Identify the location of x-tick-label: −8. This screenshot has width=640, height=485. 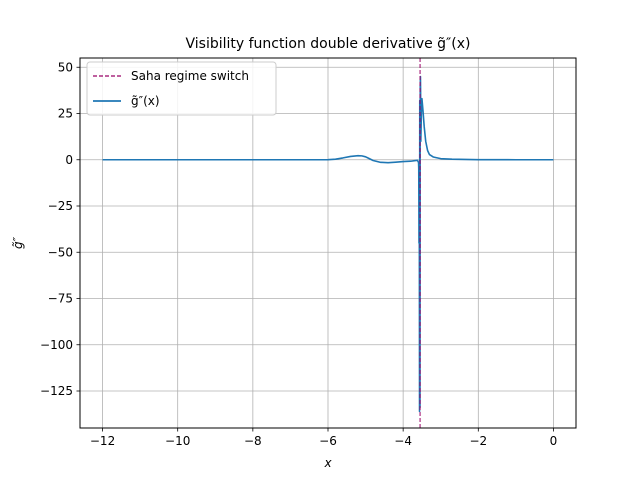
(253, 441).